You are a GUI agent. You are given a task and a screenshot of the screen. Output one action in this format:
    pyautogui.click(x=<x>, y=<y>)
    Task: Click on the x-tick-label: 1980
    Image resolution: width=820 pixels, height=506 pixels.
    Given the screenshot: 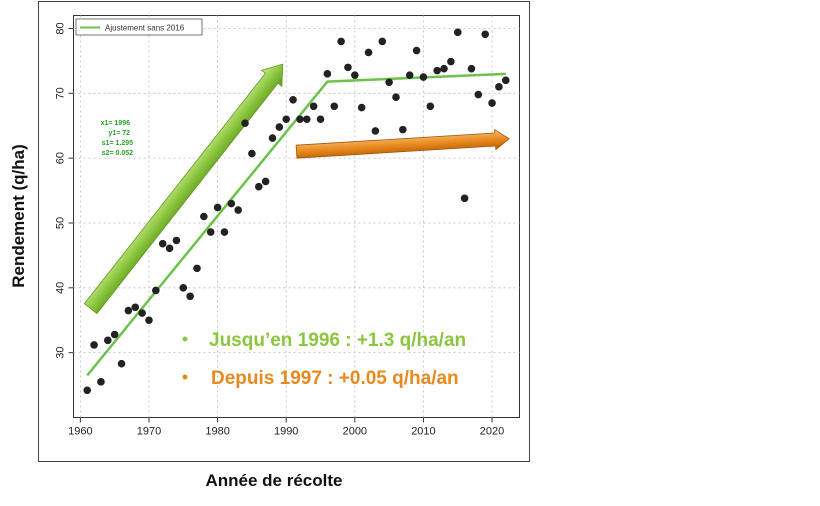 What is the action you would take?
    pyautogui.click(x=217, y=432)
    